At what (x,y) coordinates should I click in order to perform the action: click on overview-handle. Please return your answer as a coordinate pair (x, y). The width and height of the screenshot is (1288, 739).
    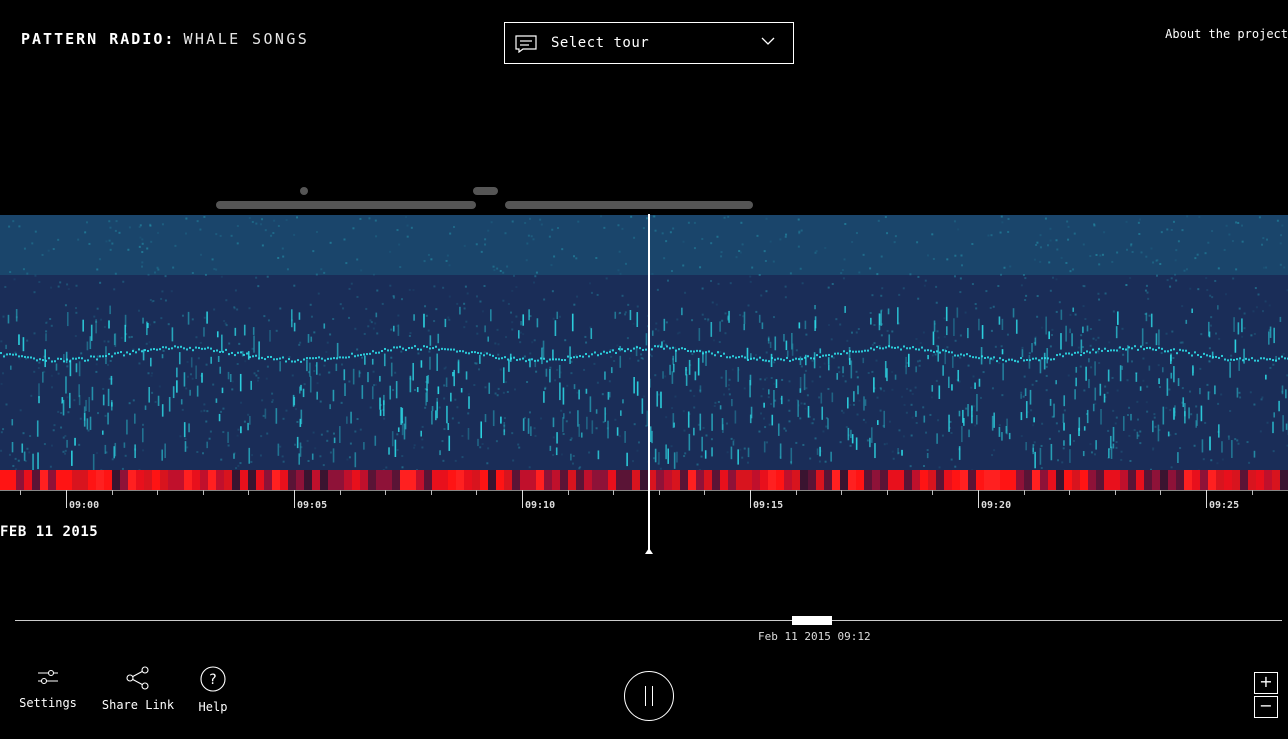
    Looking at the image, I should click on (812, 620).